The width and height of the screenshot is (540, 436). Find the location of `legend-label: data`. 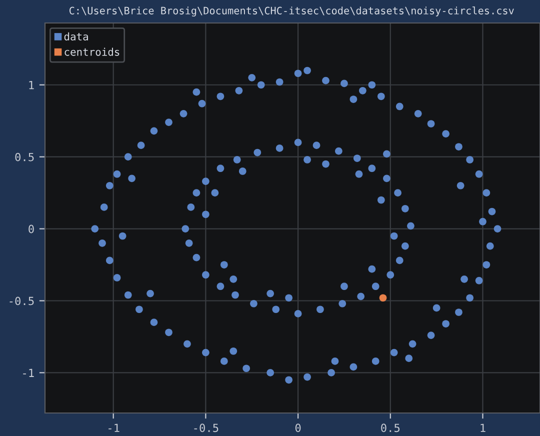

legend-label: data is located at coordinates (76, 36).